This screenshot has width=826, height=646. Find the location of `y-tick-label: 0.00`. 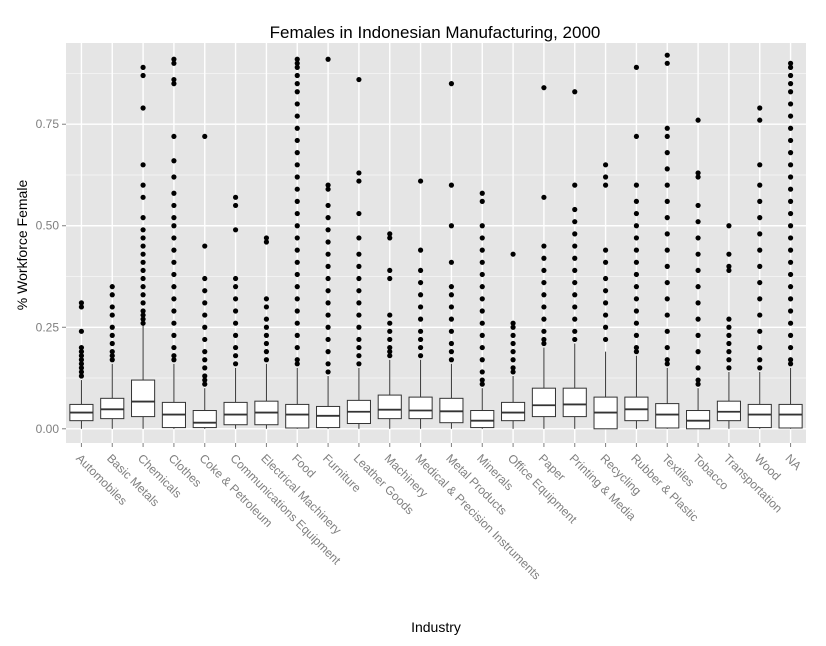

y-tick-label: 0.00 is located at coordinates (48, 429).